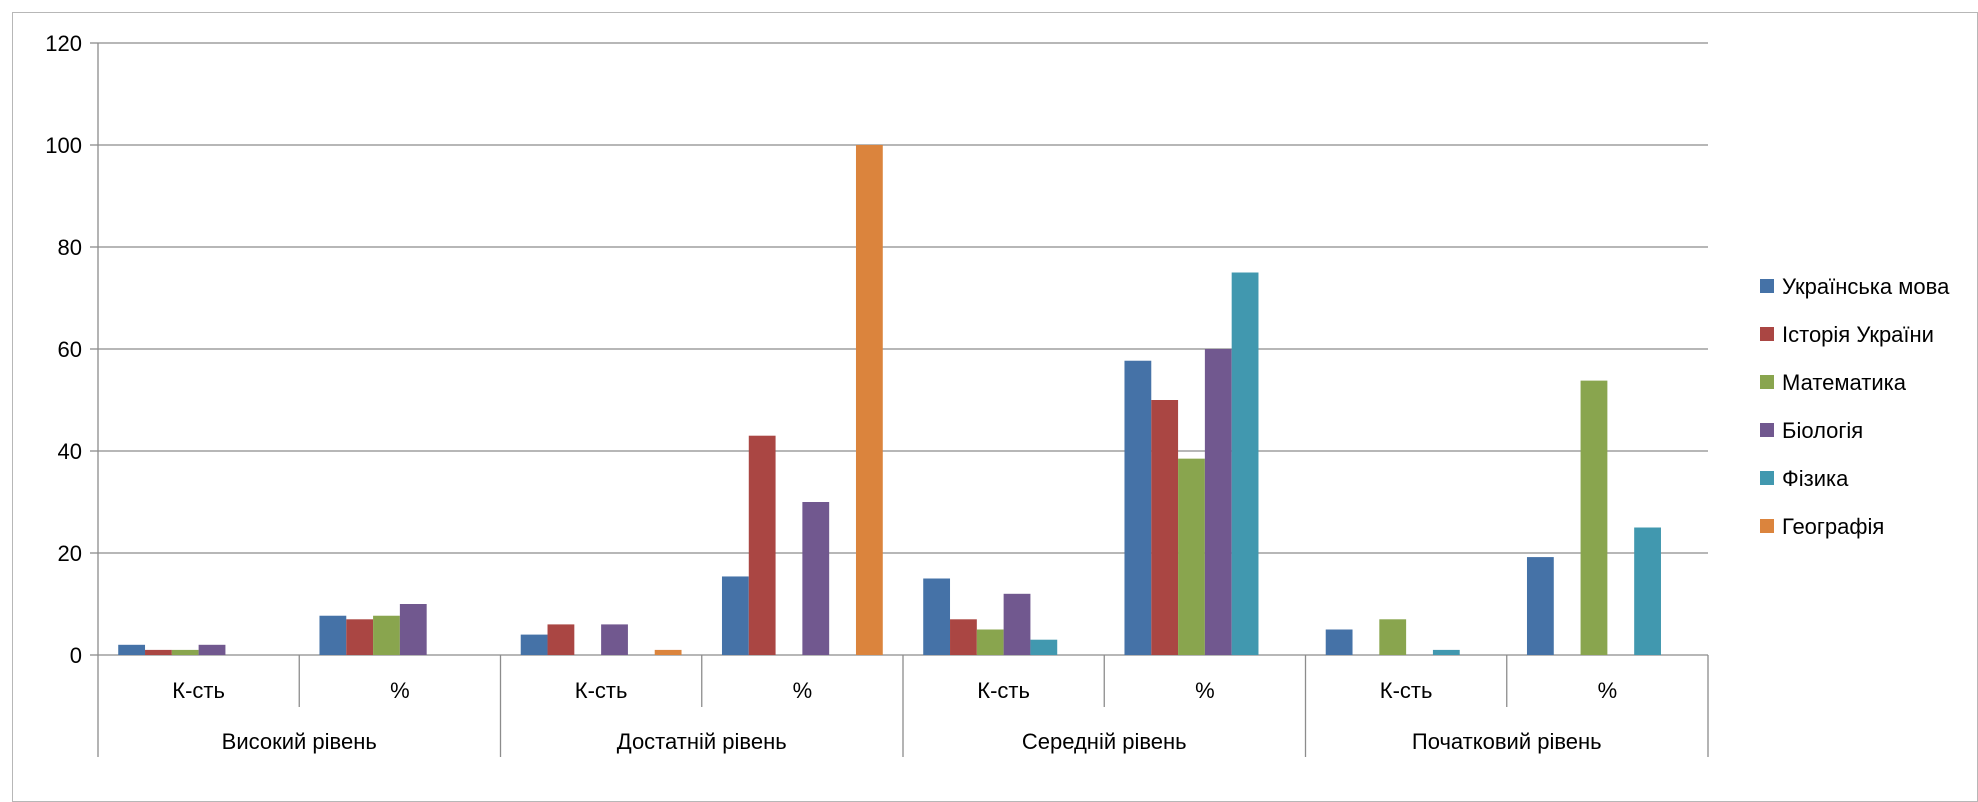  What do you see at coordinates (299, 741) in the screenshot?
I see `group-label: Високий рівень` at bounding box center [299, 741].